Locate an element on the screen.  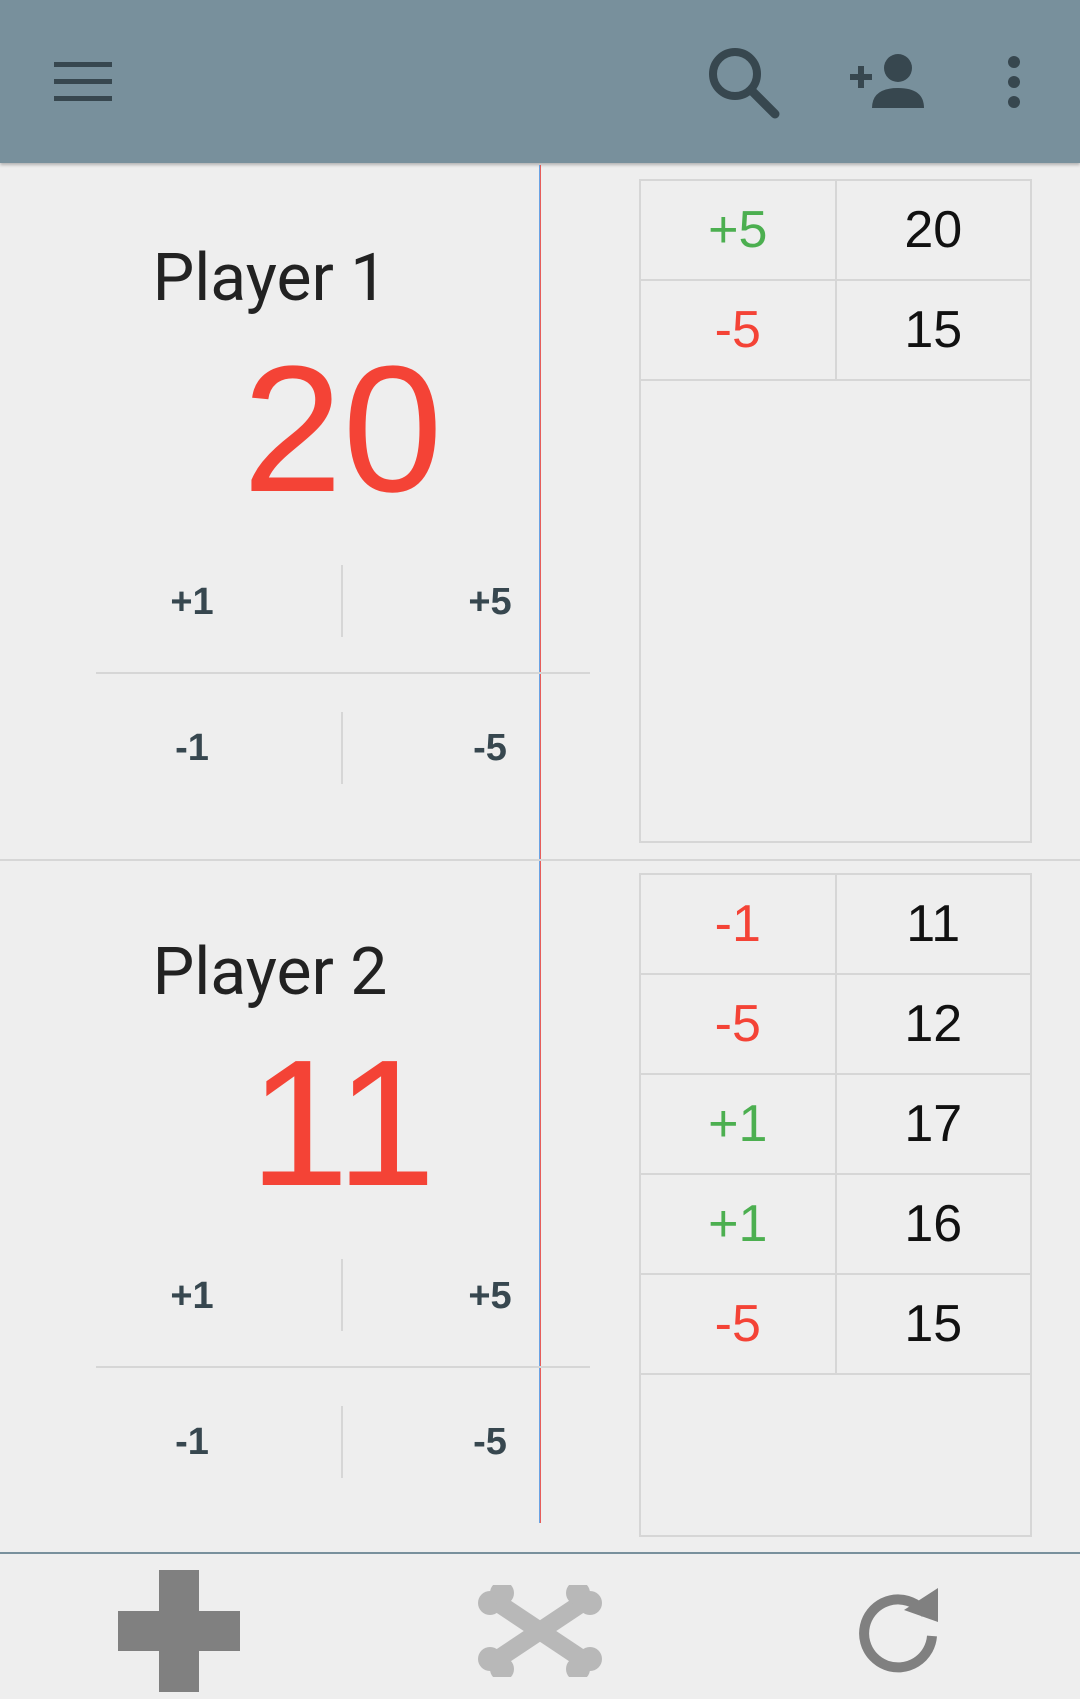
menu-icon is located at coordinates (83, 81).